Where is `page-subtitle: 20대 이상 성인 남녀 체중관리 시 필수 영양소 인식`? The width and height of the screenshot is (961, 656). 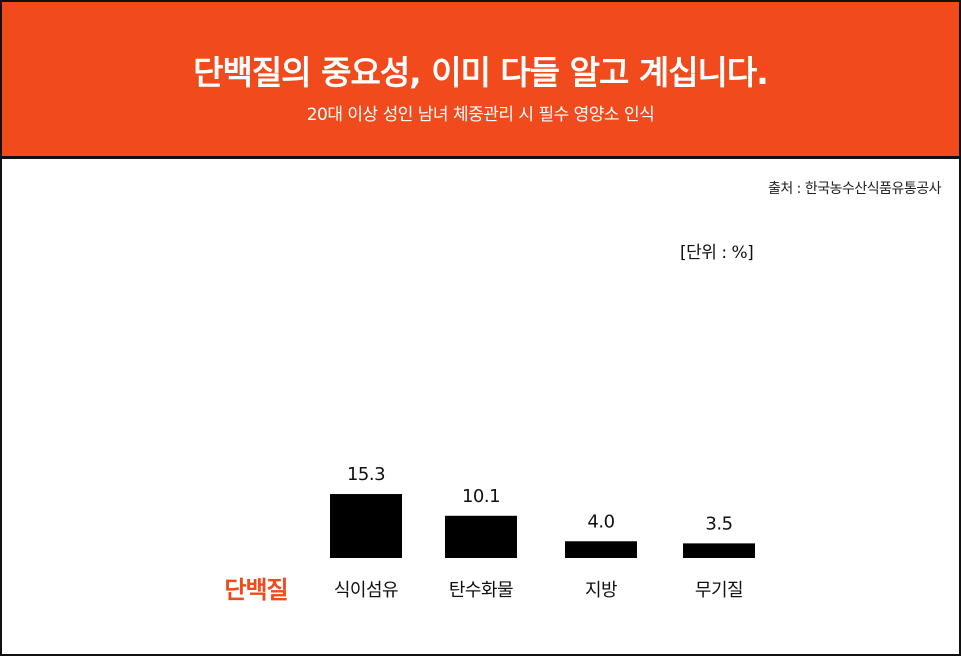 page-subtitle: 20대 이상 성인 남녀 체중관리 시 필수 영양소 인식 is located at coordinates (480, 115).